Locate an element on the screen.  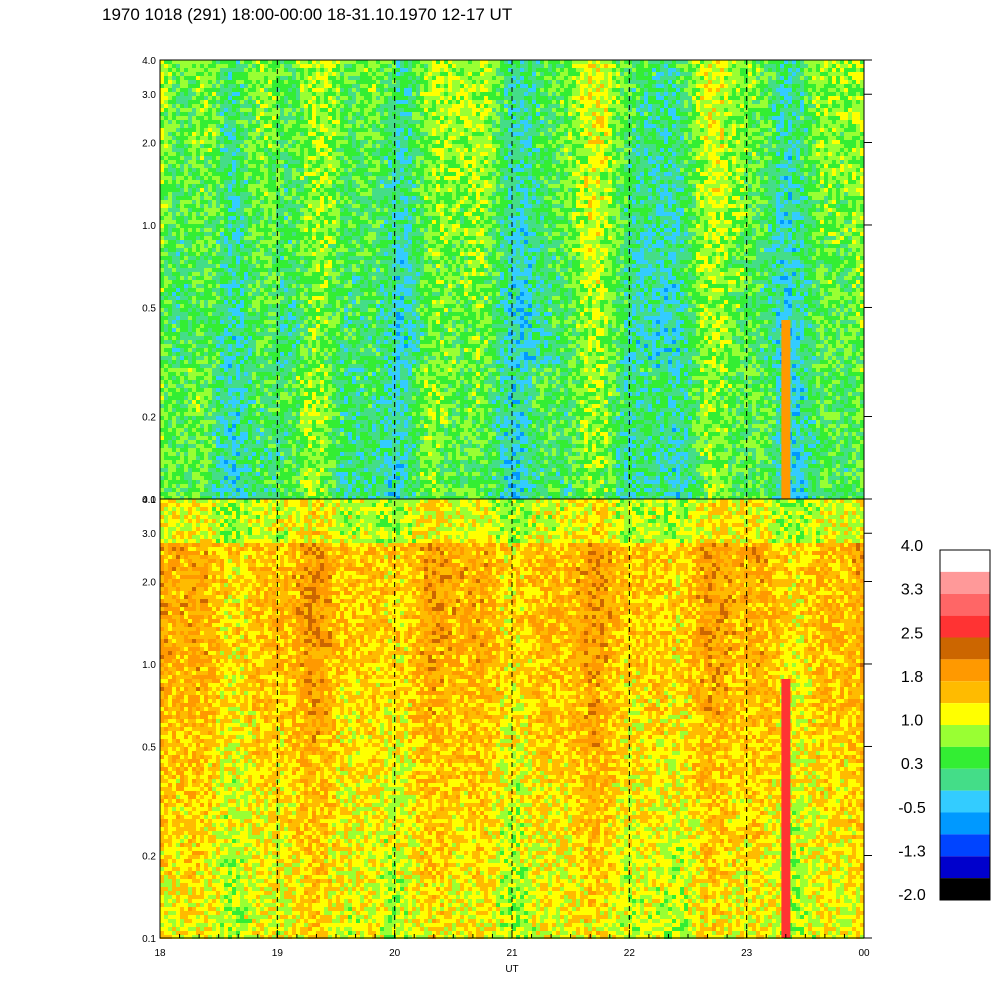
x-tick-label: 23 is located at coordinates (747, 953).